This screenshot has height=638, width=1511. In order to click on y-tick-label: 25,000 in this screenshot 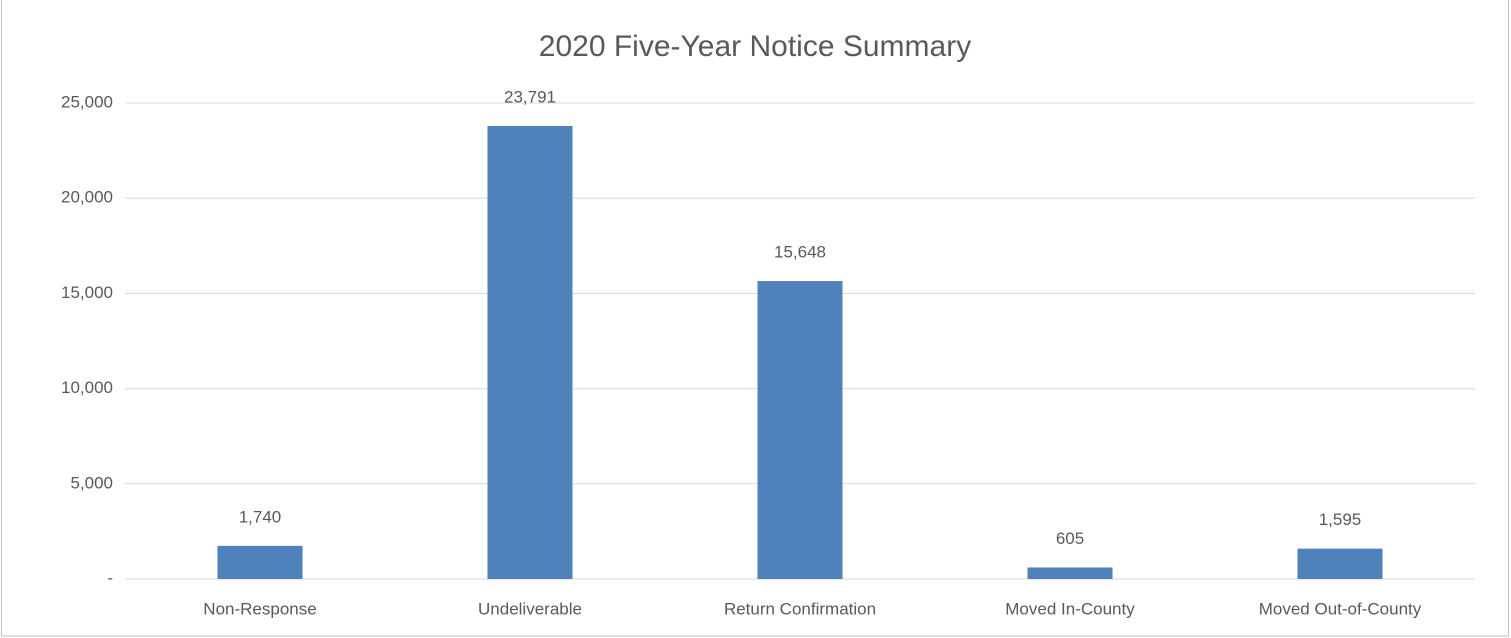, I will do `click(87, 101)`.